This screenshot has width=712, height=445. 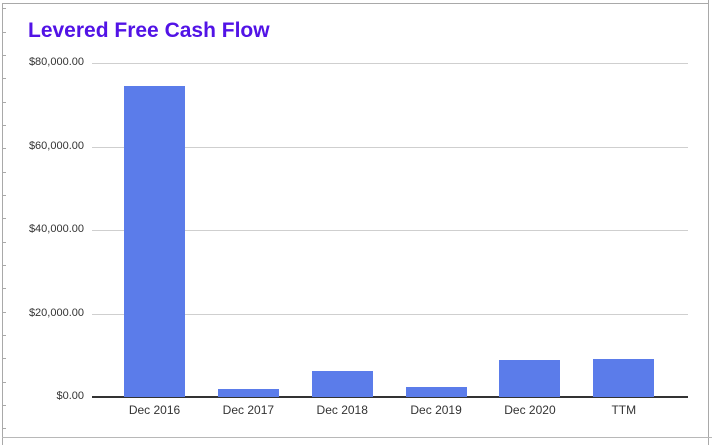 I want to click on chart-title: Levered Free Cash Flow, so click(x=149, y=30).